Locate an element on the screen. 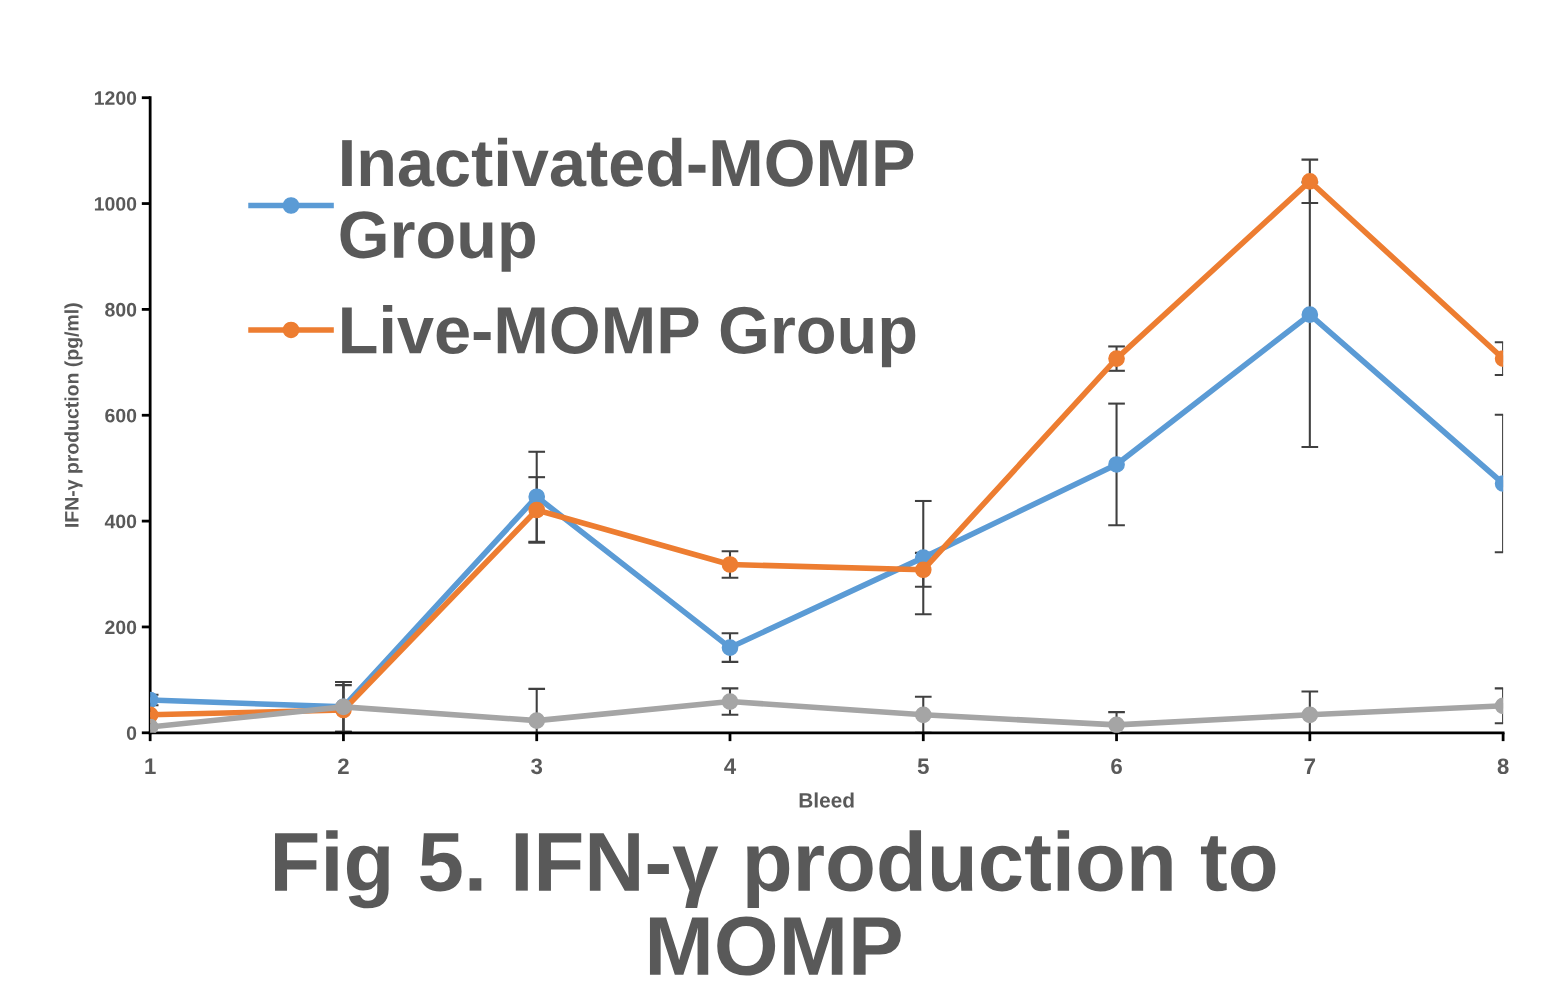 Image resolution: width=1548 pixels, height=997 pixels. x-tick-label: 5 is located at coordinates (923, 766).